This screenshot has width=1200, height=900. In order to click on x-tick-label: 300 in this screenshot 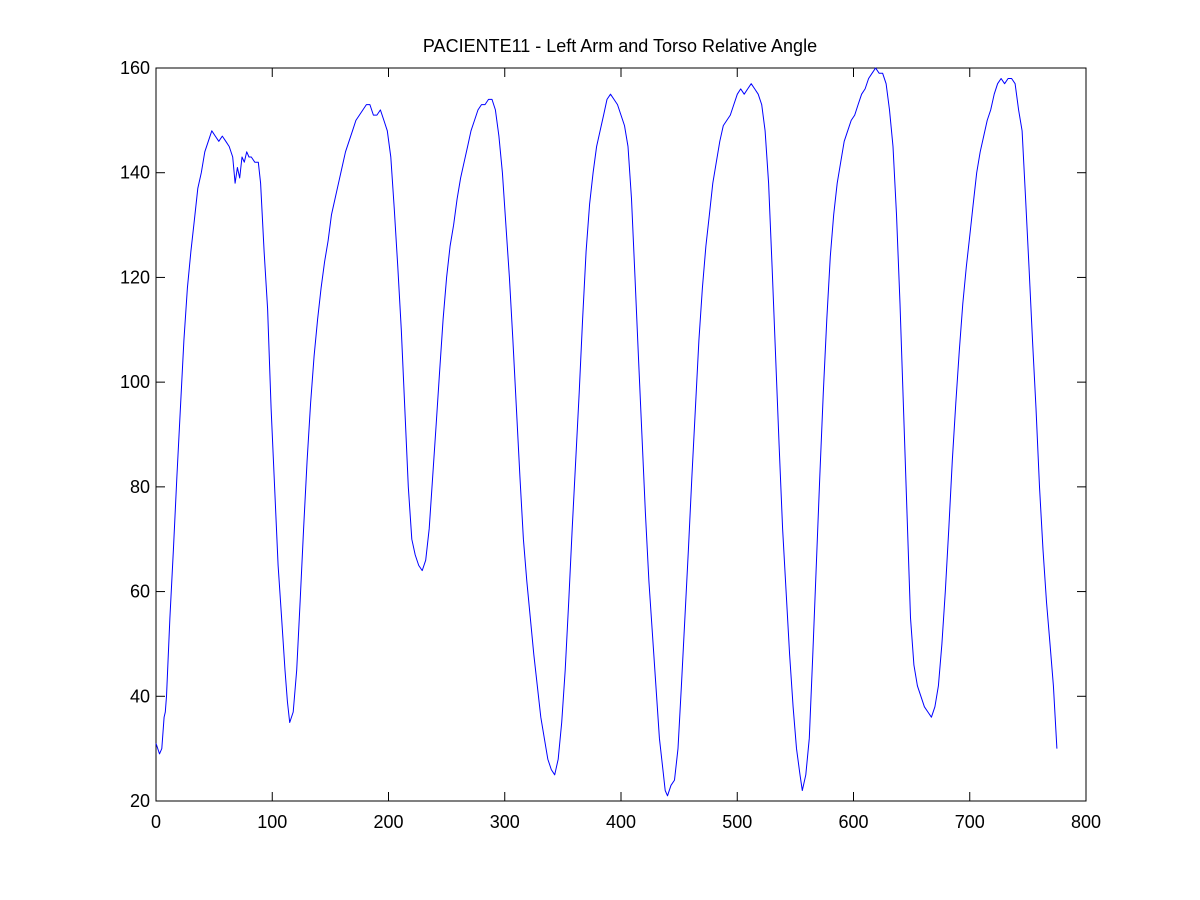, I will do `click(505, 822)`.